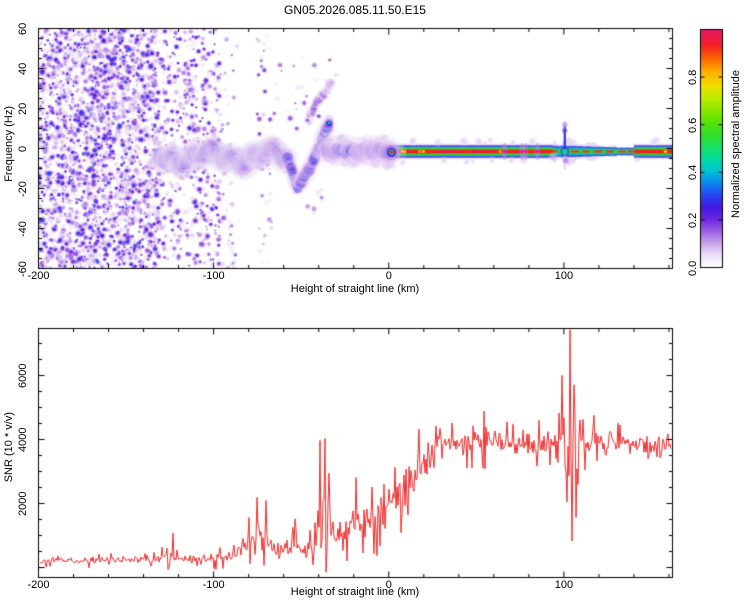  Describe the element at coordinates (693, 267) in the screenshot. I see `colorbar-tick-label: 0.0` at that location.